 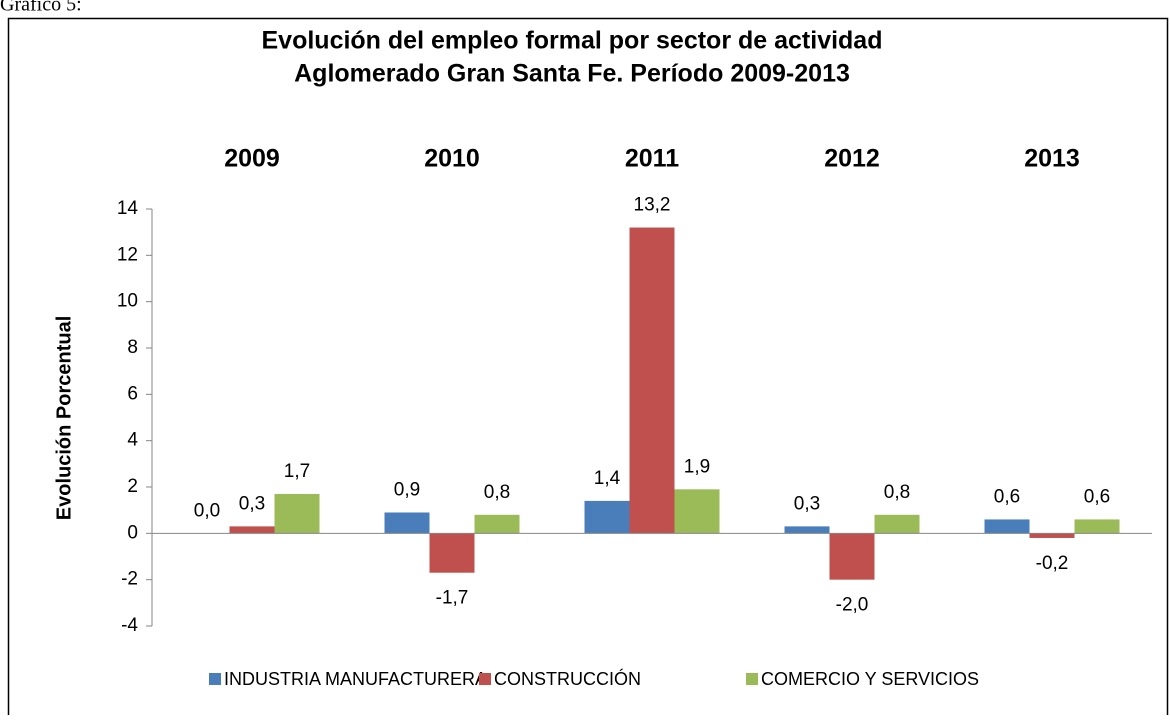 What do you see at coordinates (207, 510) in the screenshot?
I see `data-label: 0,0` at bounding box center [207, 510].